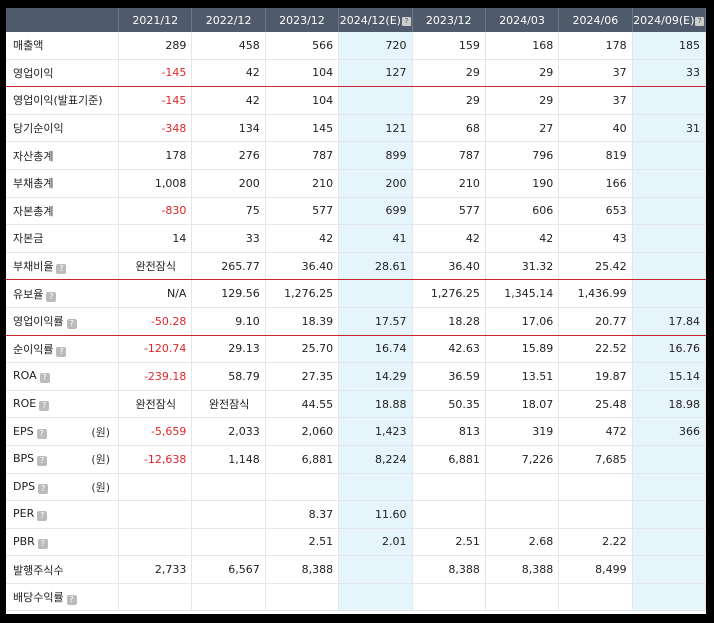 The image size is (714, 623). Describe the element at coordinates (228, 293) in the screenshot. I see `value-cell: 129.56` at that location.